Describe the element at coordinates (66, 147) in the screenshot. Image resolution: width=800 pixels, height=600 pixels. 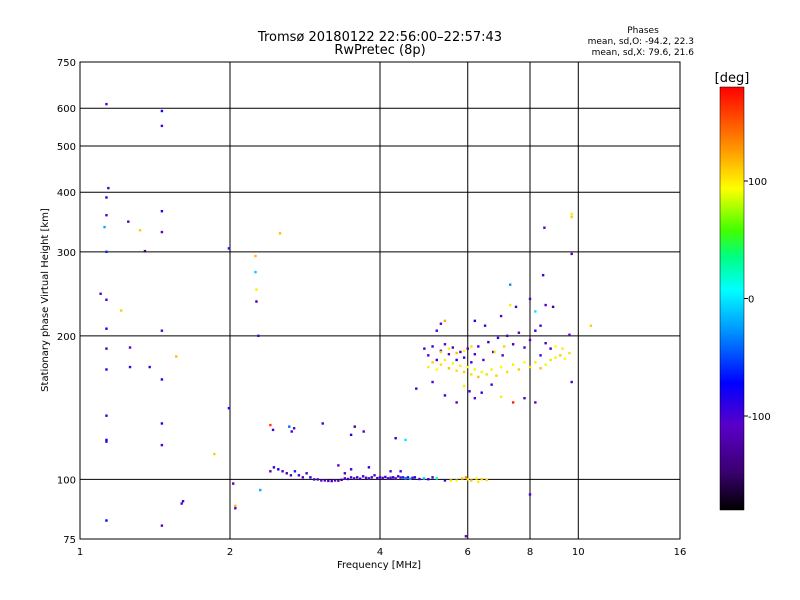
I see `y-tick-label: 500` at that location.